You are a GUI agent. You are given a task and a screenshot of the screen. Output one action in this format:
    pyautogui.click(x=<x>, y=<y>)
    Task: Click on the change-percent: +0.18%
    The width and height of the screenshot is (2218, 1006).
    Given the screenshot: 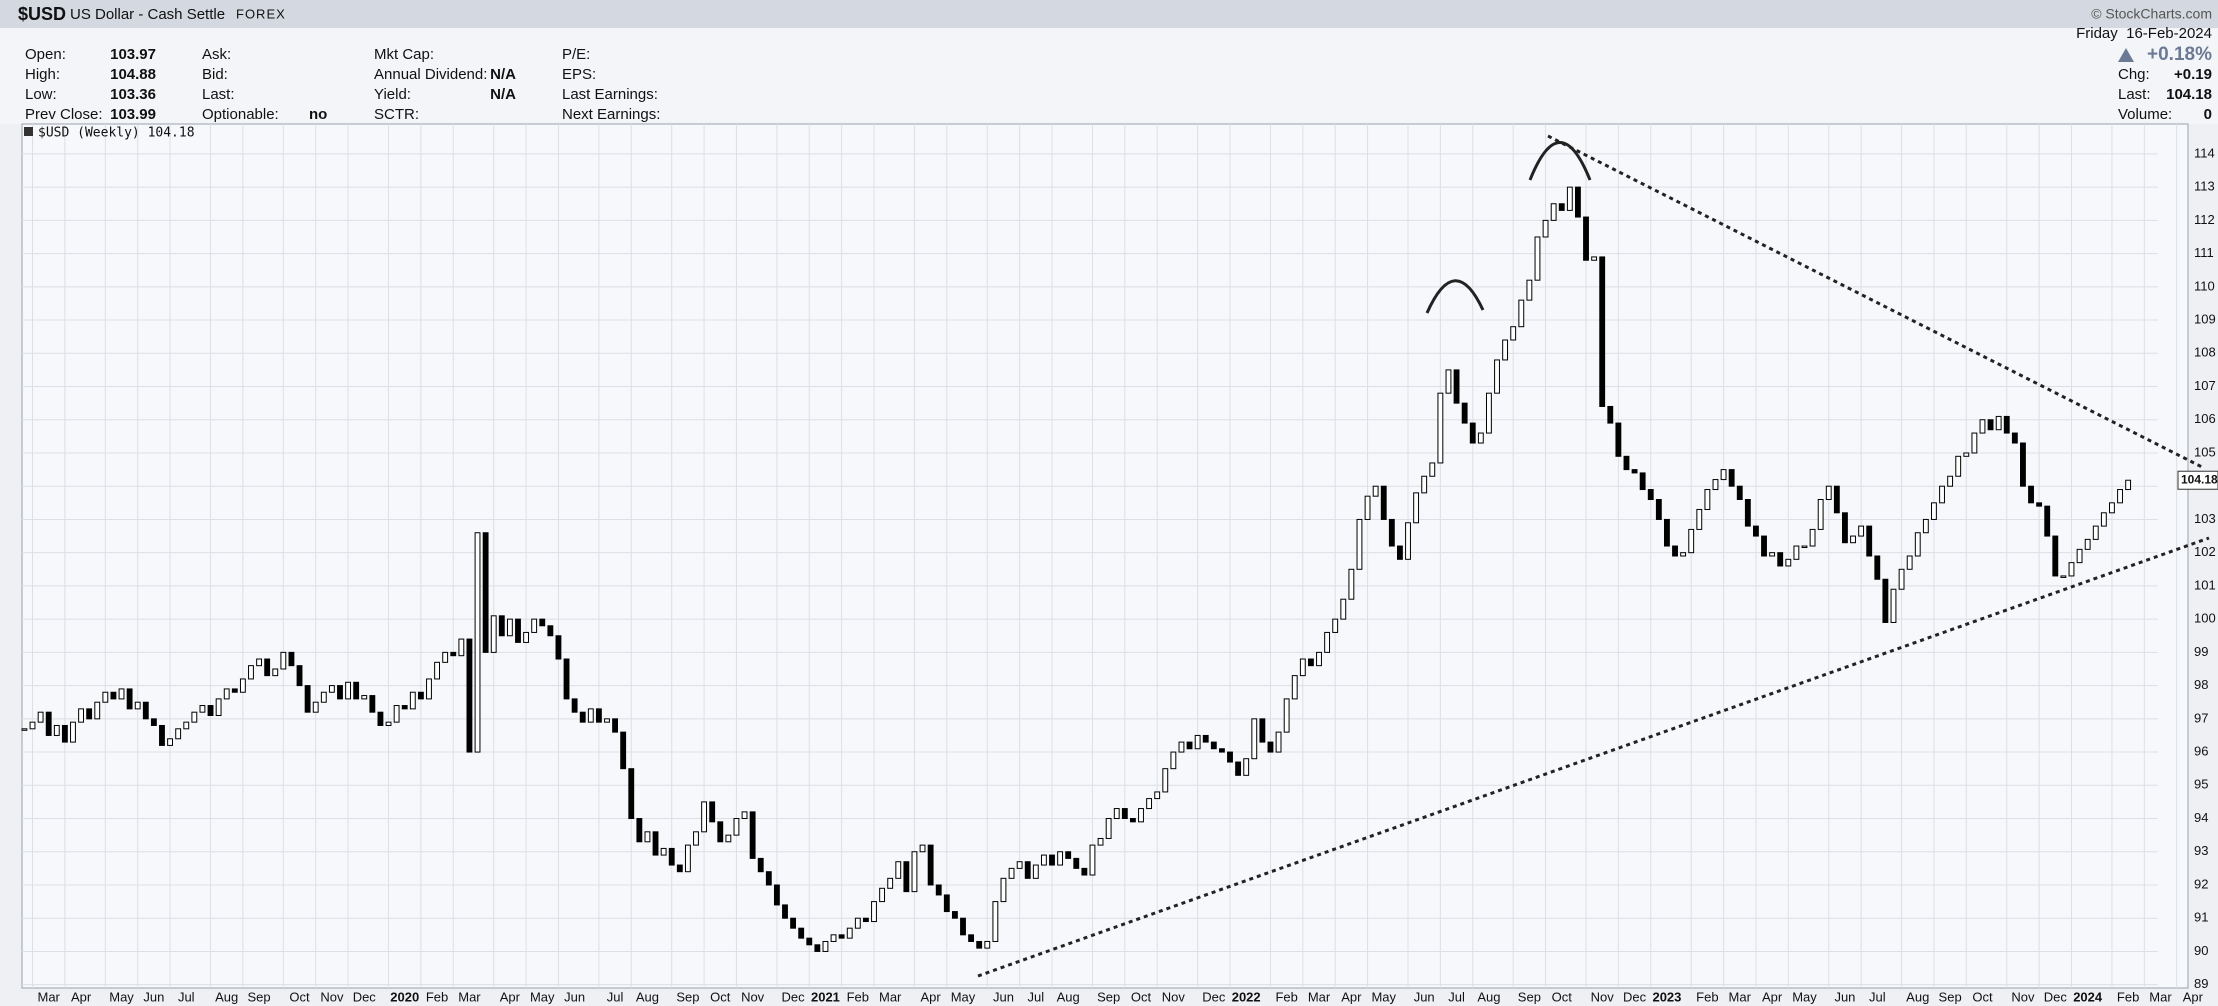 What is the action you would take?
    pyautogui.click(x=2179, y=54)
    